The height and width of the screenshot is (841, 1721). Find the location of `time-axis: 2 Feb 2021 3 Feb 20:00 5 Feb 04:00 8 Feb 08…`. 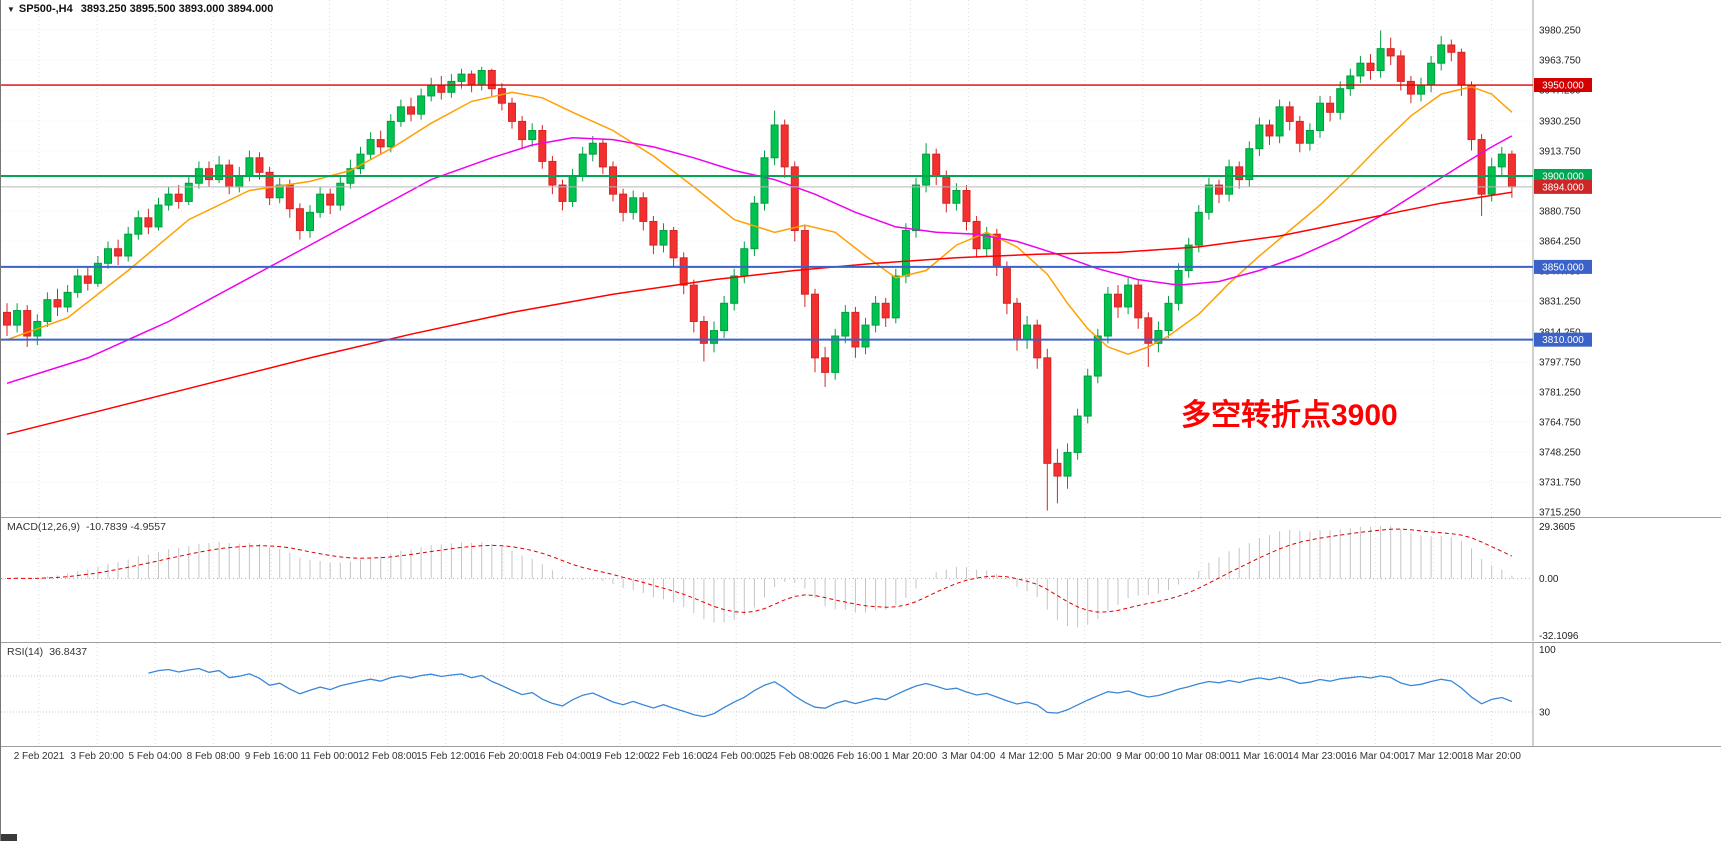

time-axis: 2 Feb 2021 3 Feb 20:00 5 Feb 04:00 8 Feb 08… is located at coordinates (861, 757).